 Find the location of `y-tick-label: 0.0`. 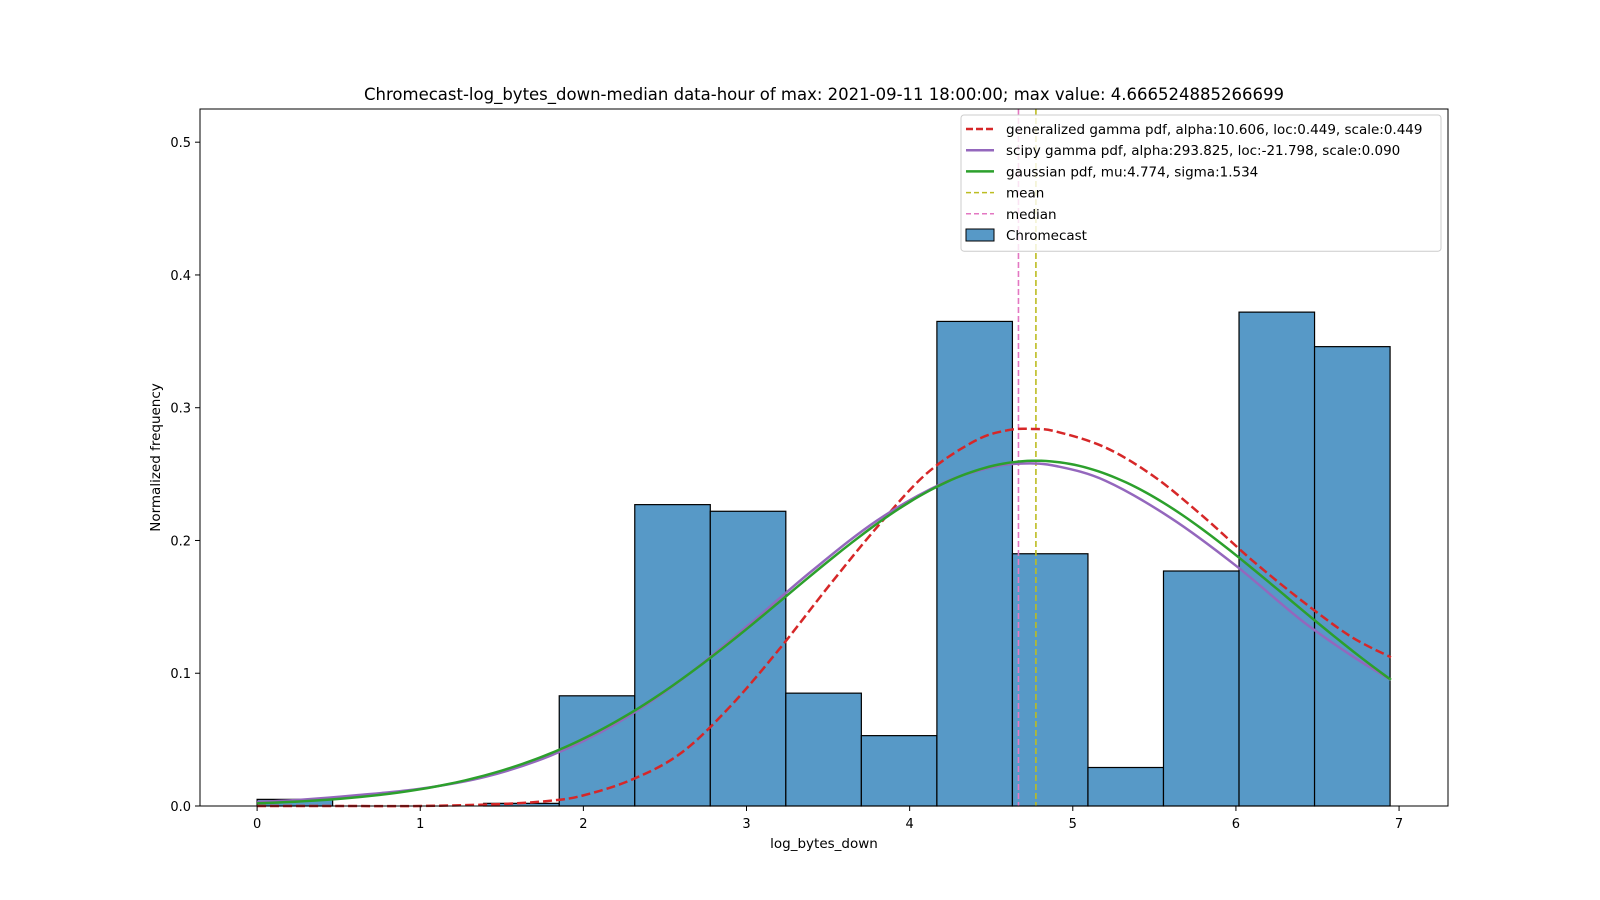

y-tick-label: 0.0 is located at coordinates (180, 807).